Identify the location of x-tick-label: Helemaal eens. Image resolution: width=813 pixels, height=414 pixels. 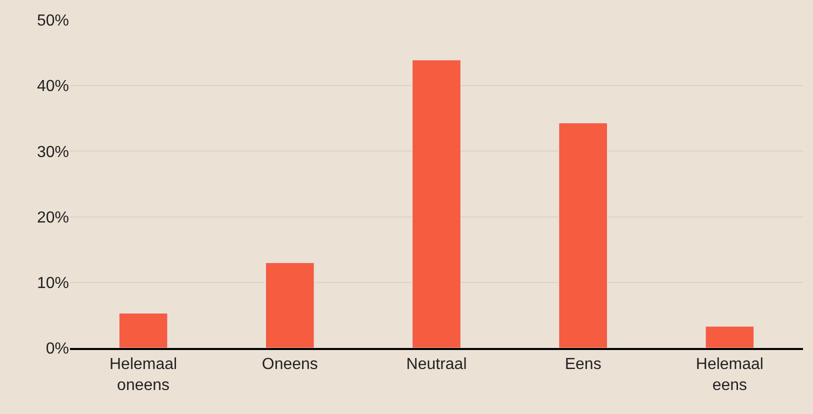
(730, 375).